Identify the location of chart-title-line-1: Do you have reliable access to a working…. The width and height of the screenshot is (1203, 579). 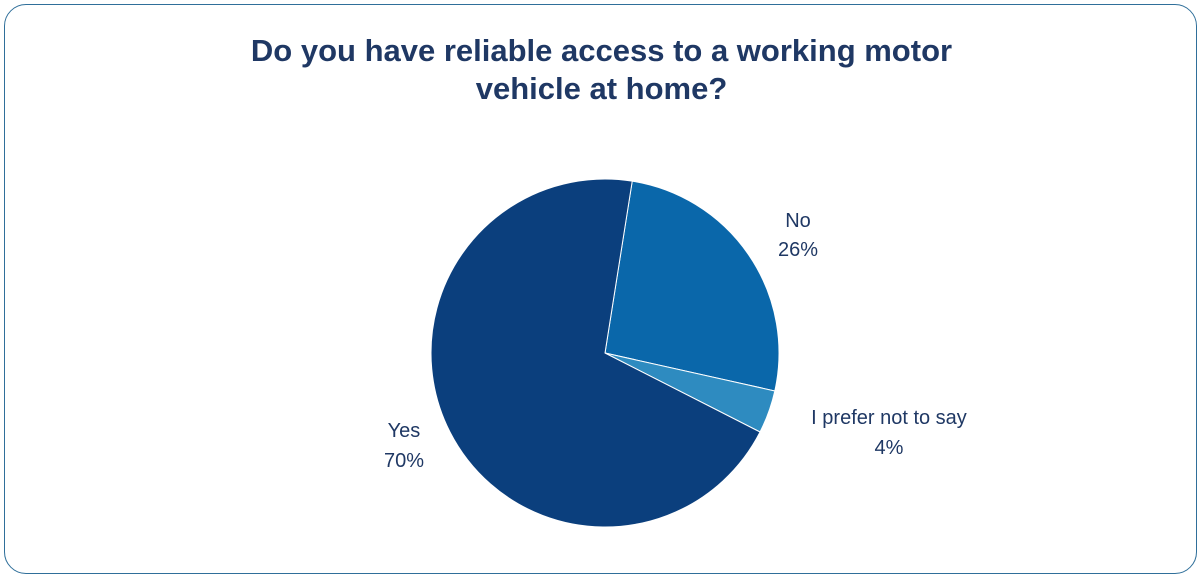
(601, 50).